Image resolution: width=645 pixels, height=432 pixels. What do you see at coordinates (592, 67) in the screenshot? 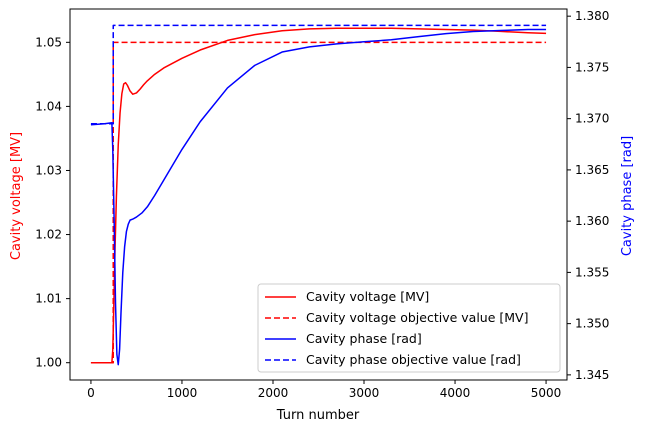
I see `right-y-tick-label: 1.375` at bounding box center [592, 67].